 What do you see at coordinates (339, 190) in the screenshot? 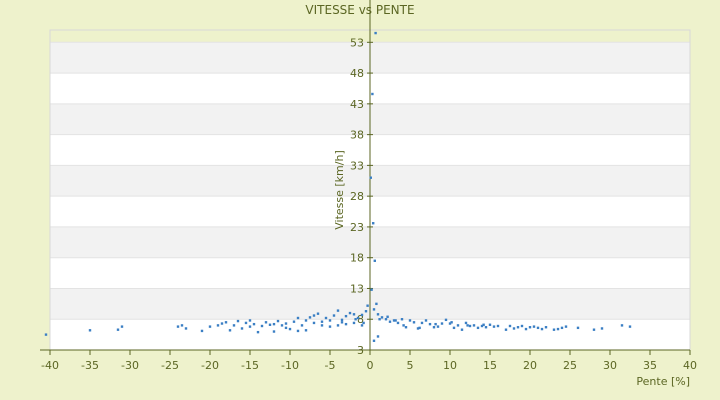
I see `y-axis-title: Vitesse [km/h]` at bounding box center [339, 190].